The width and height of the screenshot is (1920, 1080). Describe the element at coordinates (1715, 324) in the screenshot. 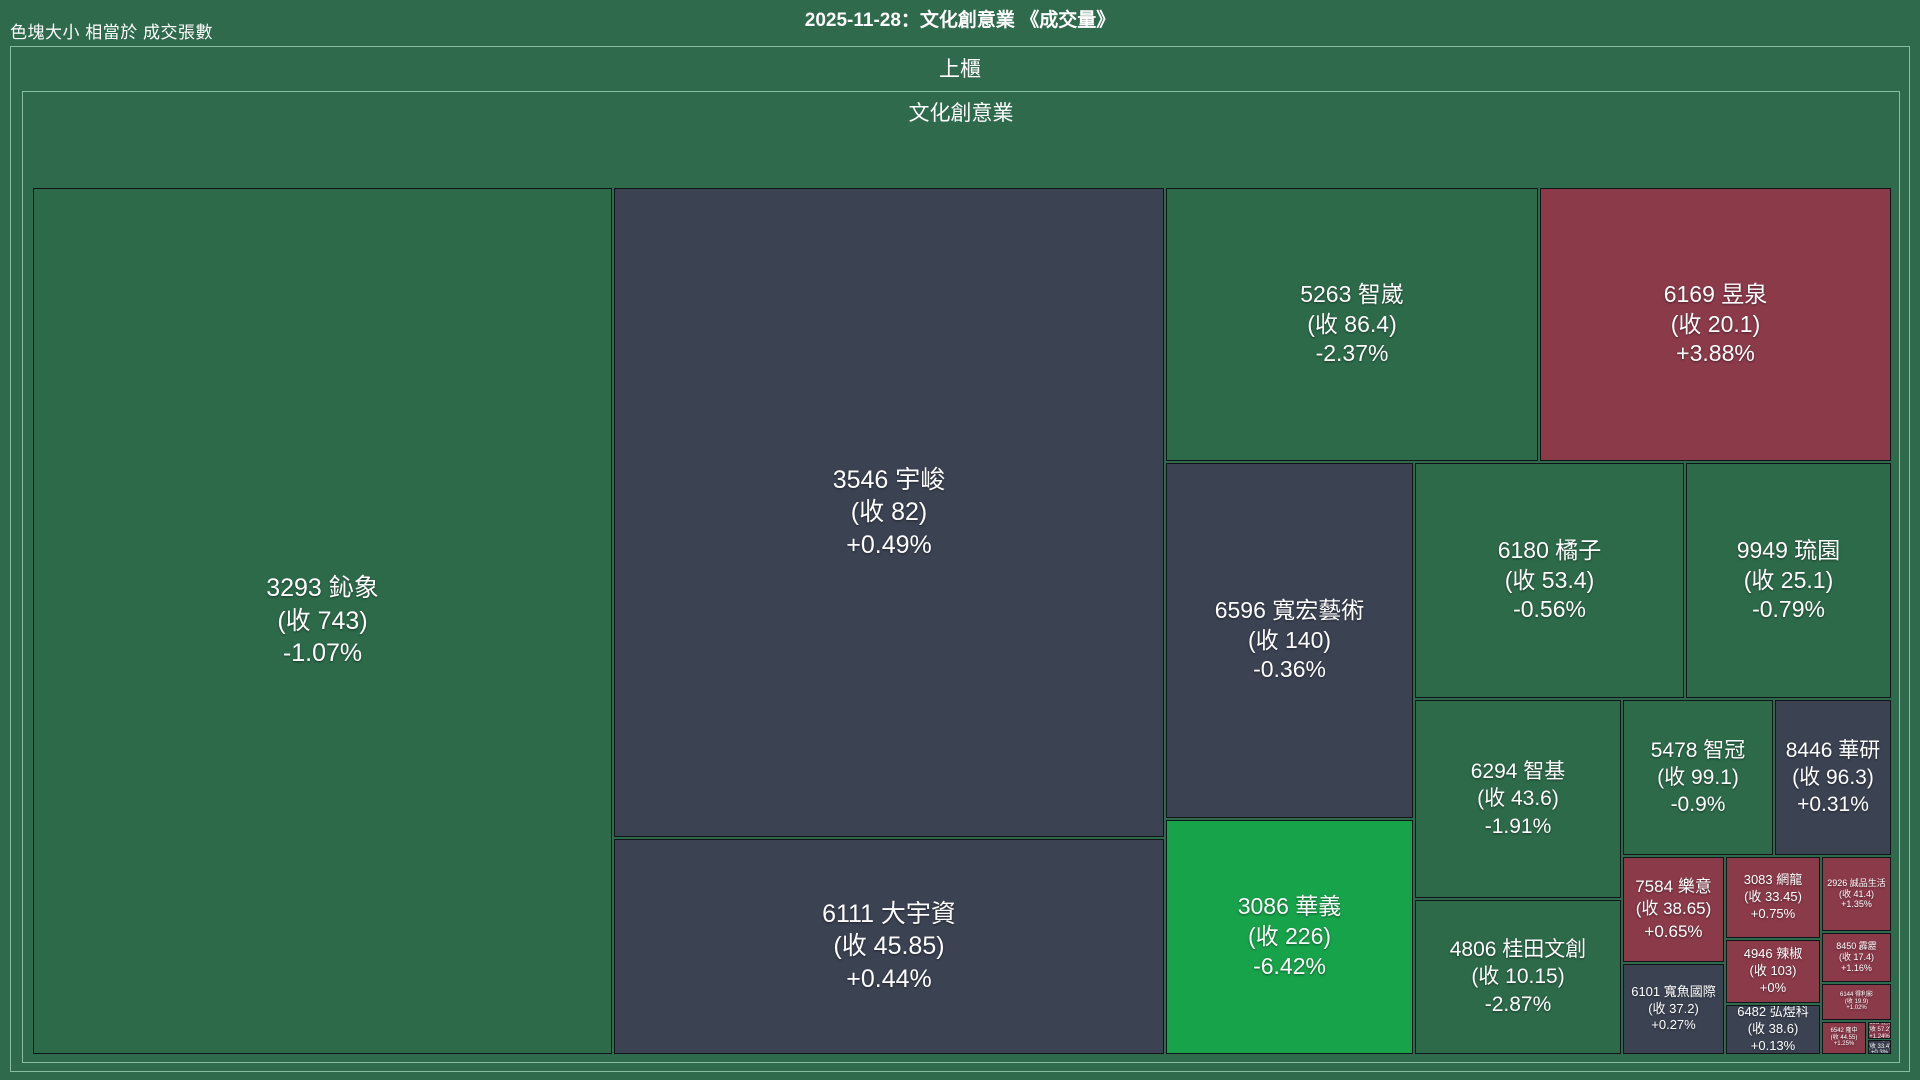

I see `treemap-tile-6169: 6169 昱泉 (收 20.1) +3.88%` at that location.